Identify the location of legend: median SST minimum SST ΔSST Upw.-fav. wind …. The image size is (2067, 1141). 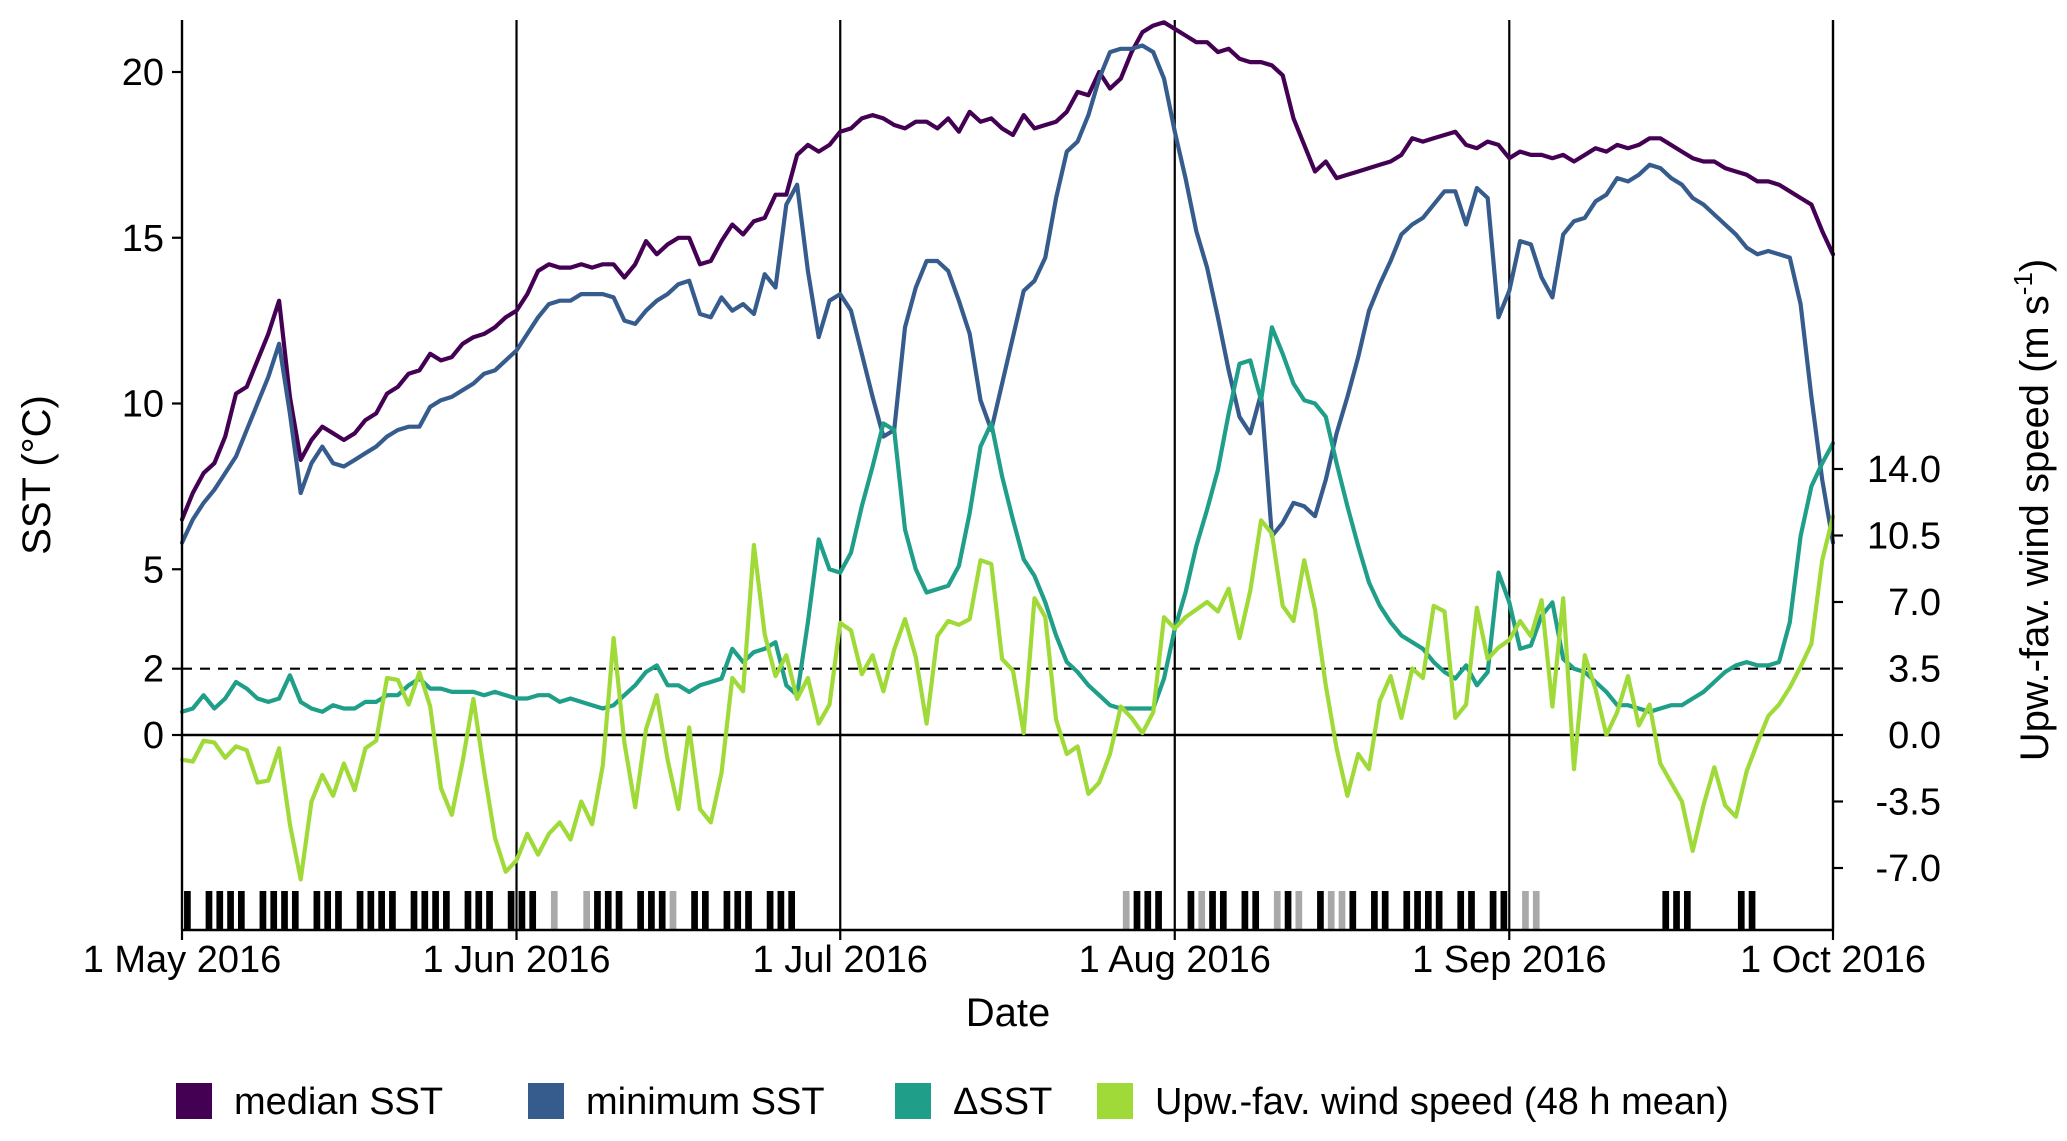
(952, 1102).